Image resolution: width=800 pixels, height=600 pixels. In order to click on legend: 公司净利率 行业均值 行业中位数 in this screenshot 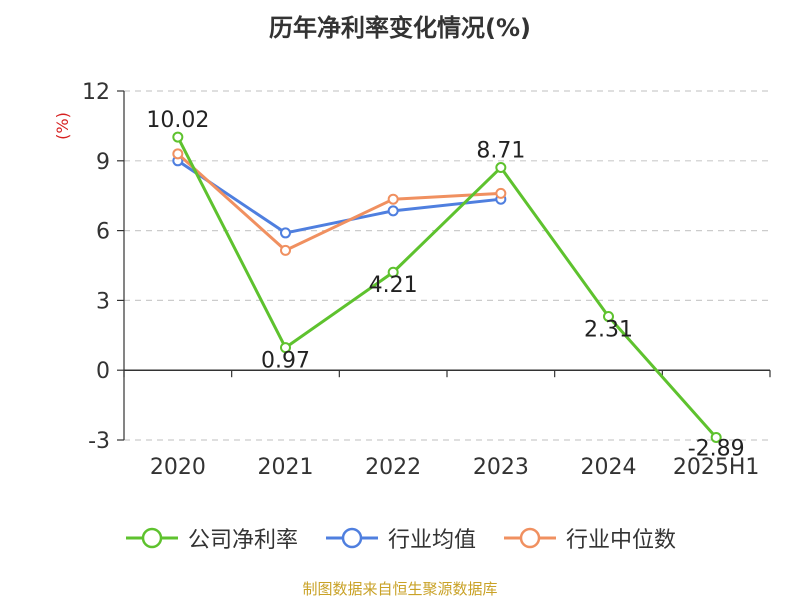, I will do `click(400, 538)`.